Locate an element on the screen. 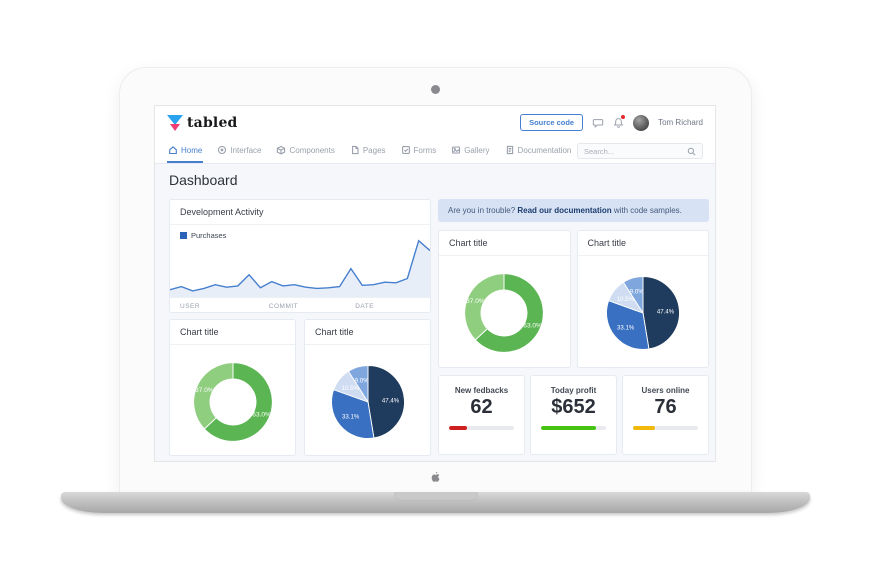 This screenshot has height=575, width=871. nav-label: Components is located at coordinates (312, 150).